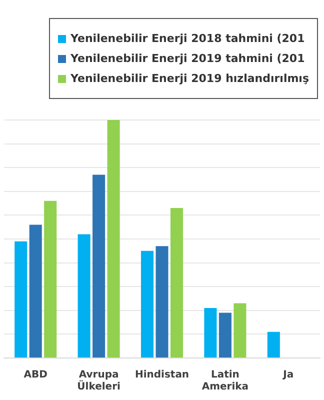 The height and width of the screenshot is (400, 324). What do you see at coordinates (187, 38) in the screenshot?
I see `legend-label: Yenilenebilir Enerji 2018 tahmini (201` at bounding box center [187, 38].